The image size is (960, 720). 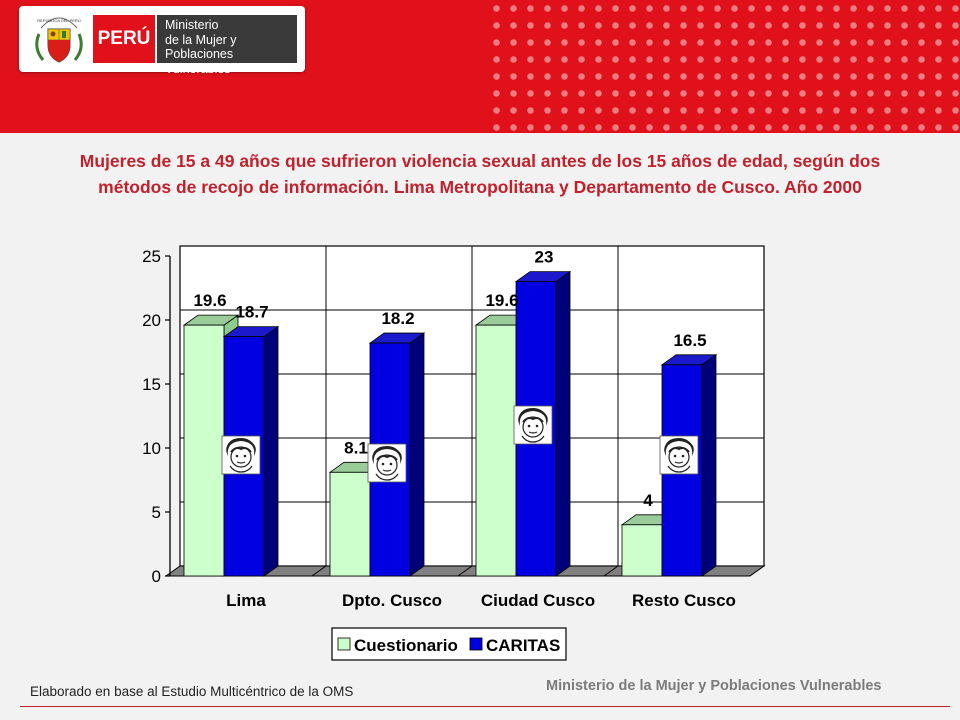 What do you see at coordinates (684, 600) in the screenshot?
I see `x-tick-label-3: Resto Cusco` at bounding box center [684, 600].